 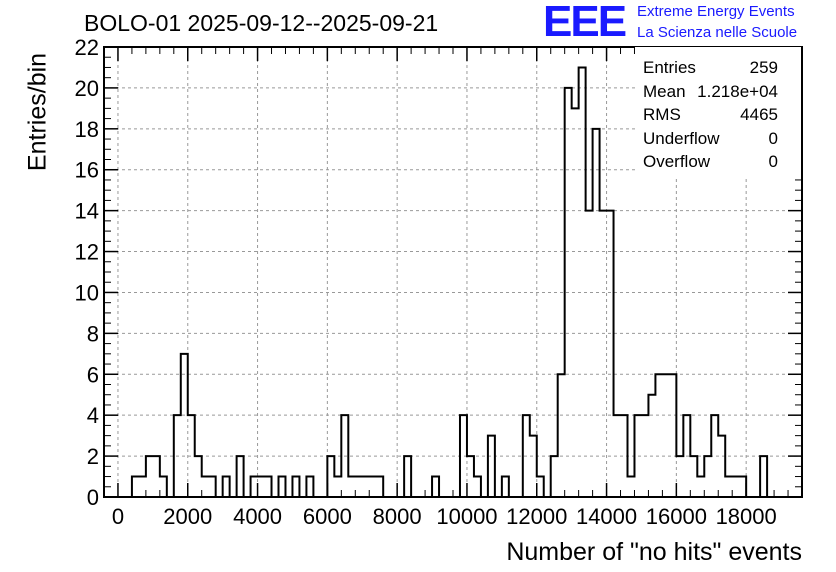 I want to click on y-tick-label: 2, so click(x=93, y=456).